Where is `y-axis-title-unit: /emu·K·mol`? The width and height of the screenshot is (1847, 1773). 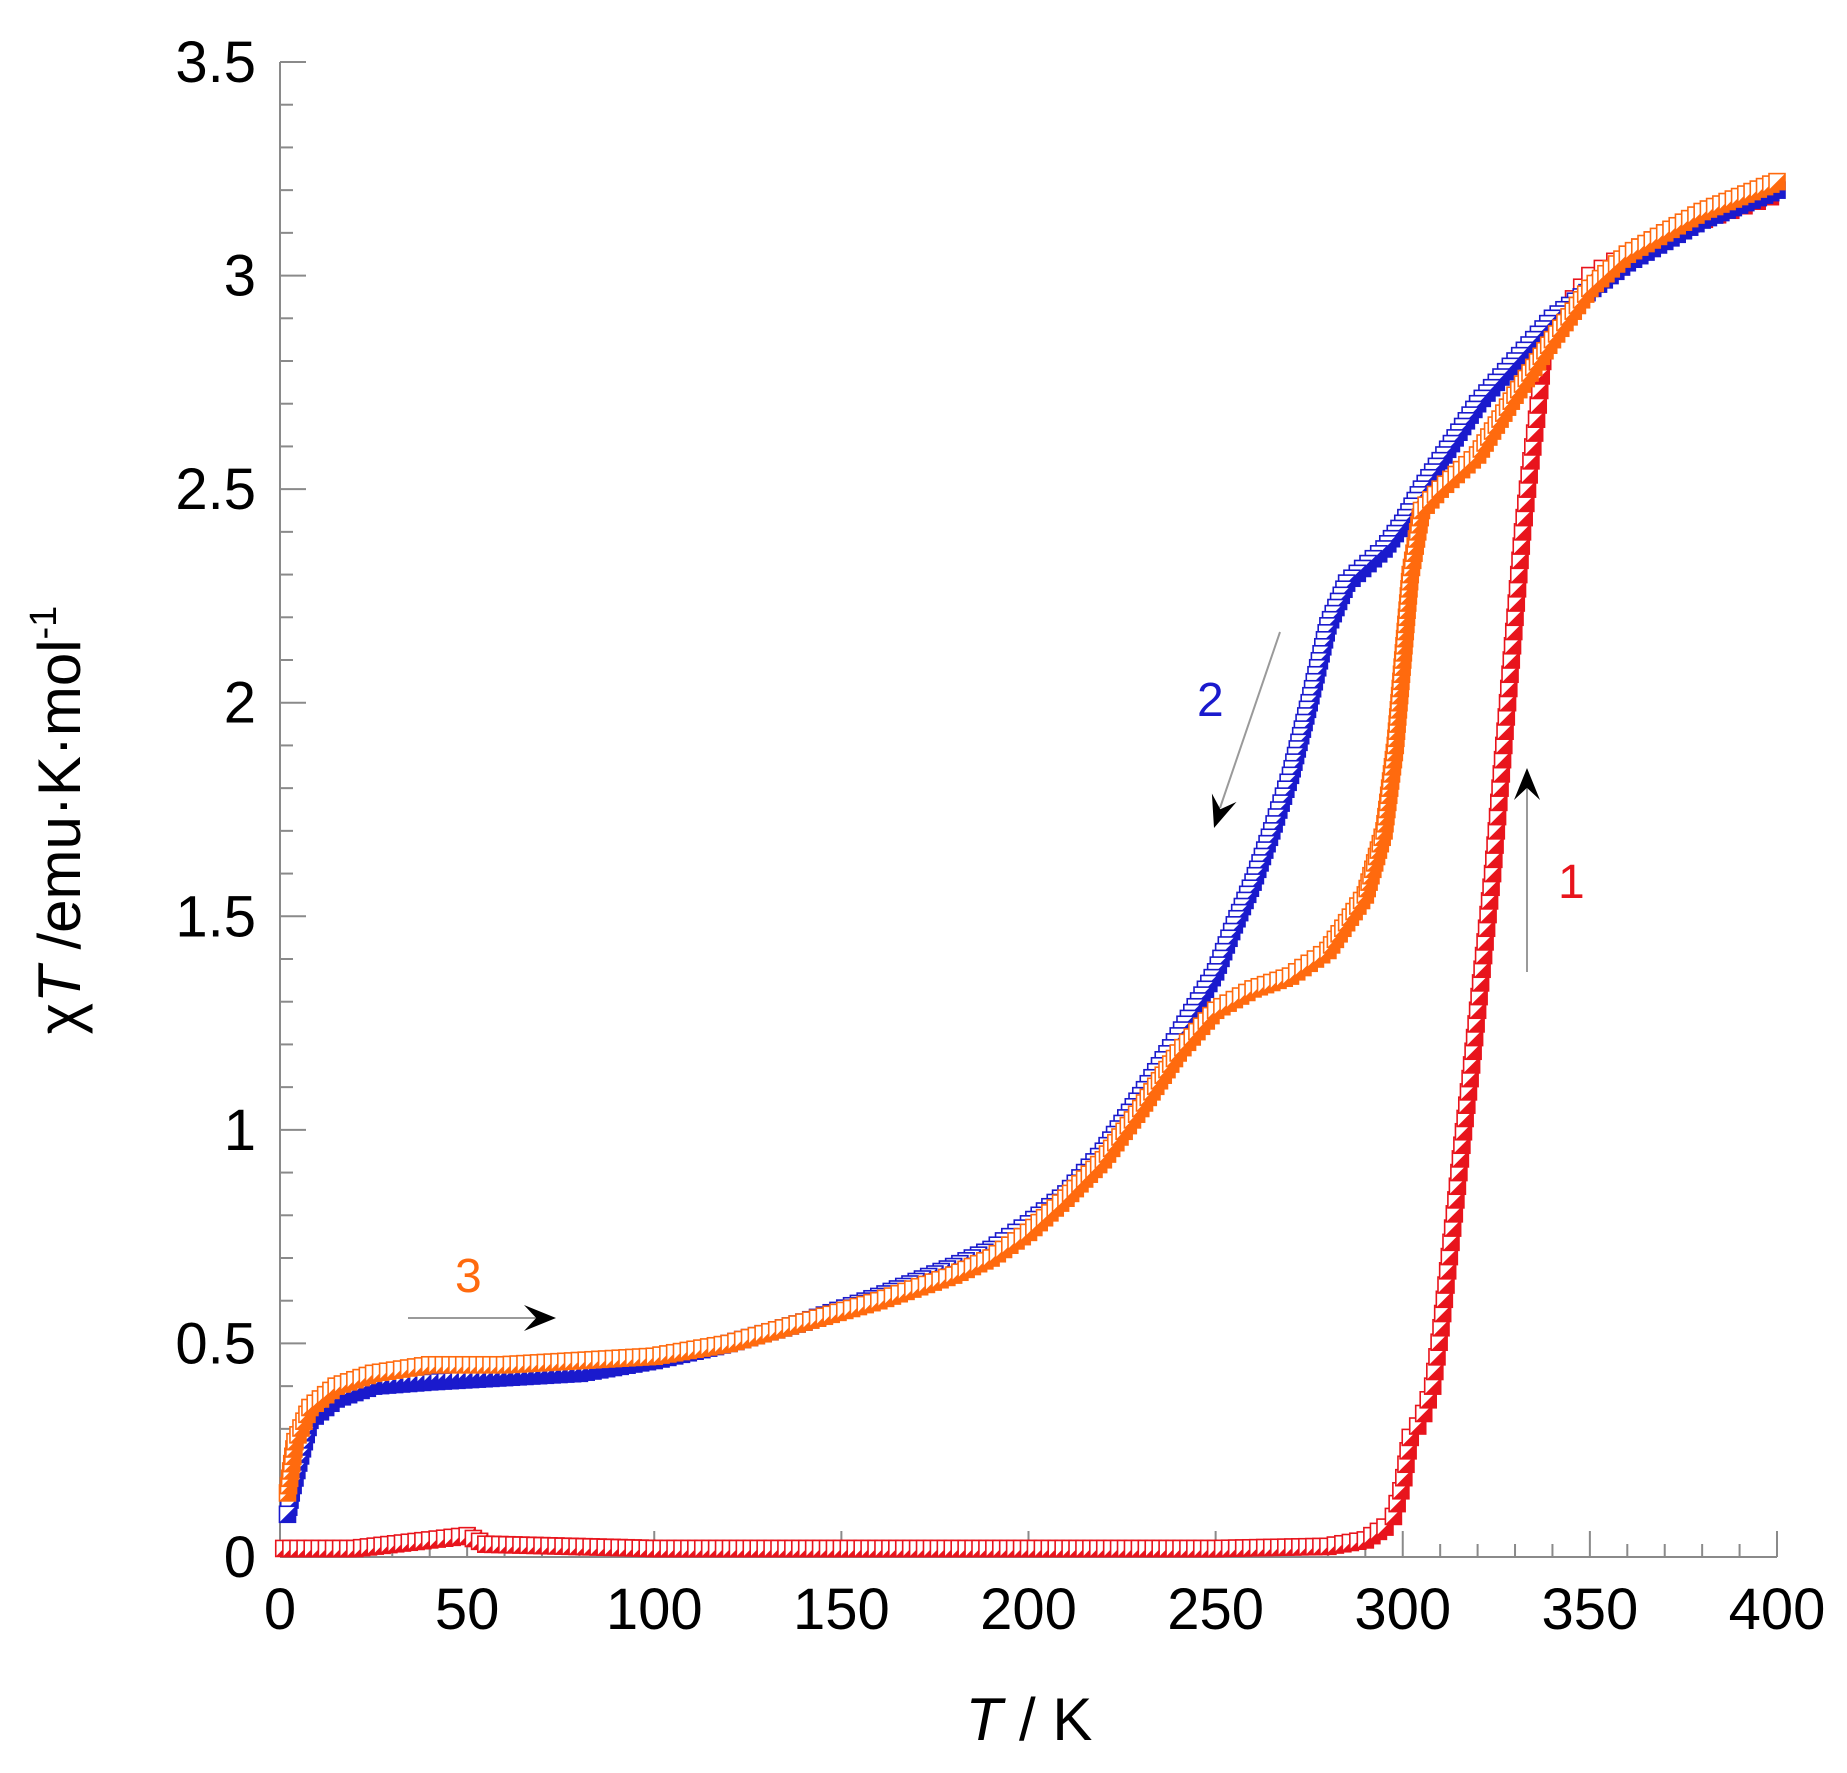
y-axis-title-unit: /emu·K·mol is located at coordinates (59, 802).